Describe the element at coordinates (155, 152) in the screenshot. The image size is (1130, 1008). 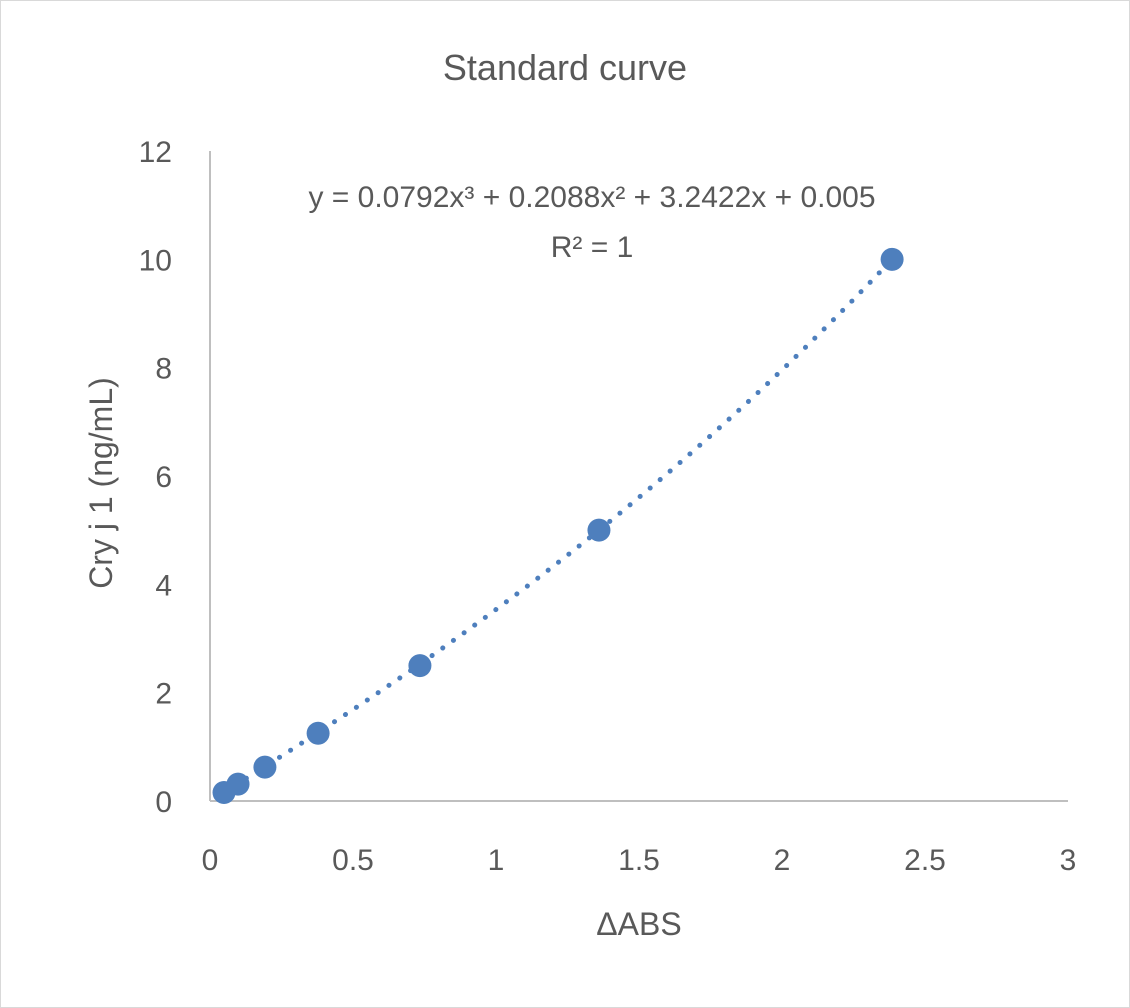
I see `y-tick-label: 12` at that location.